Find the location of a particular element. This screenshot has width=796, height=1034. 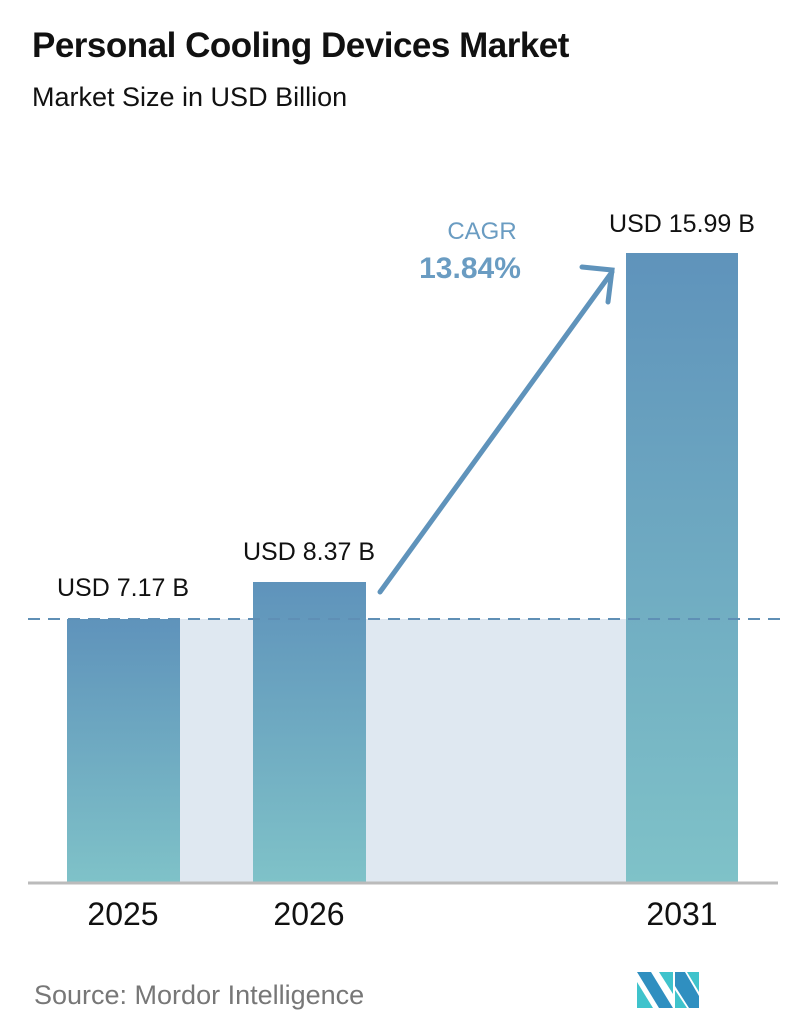

bar-value-label-2026: USD 8.37 B is located at coordinates (309, 552).